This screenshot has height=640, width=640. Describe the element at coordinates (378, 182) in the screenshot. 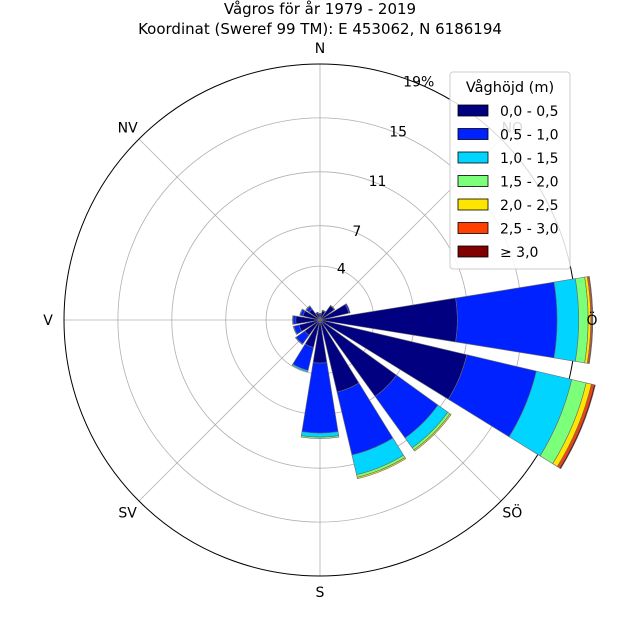

I see `radial-tick-label-2: 11` at that location.